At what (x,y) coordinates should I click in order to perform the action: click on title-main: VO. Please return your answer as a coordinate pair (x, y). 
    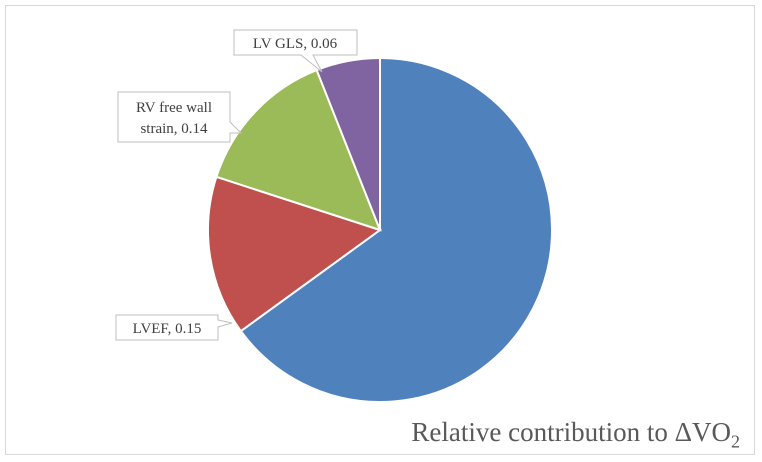
    Looking at the image, I should click on (711, 431).